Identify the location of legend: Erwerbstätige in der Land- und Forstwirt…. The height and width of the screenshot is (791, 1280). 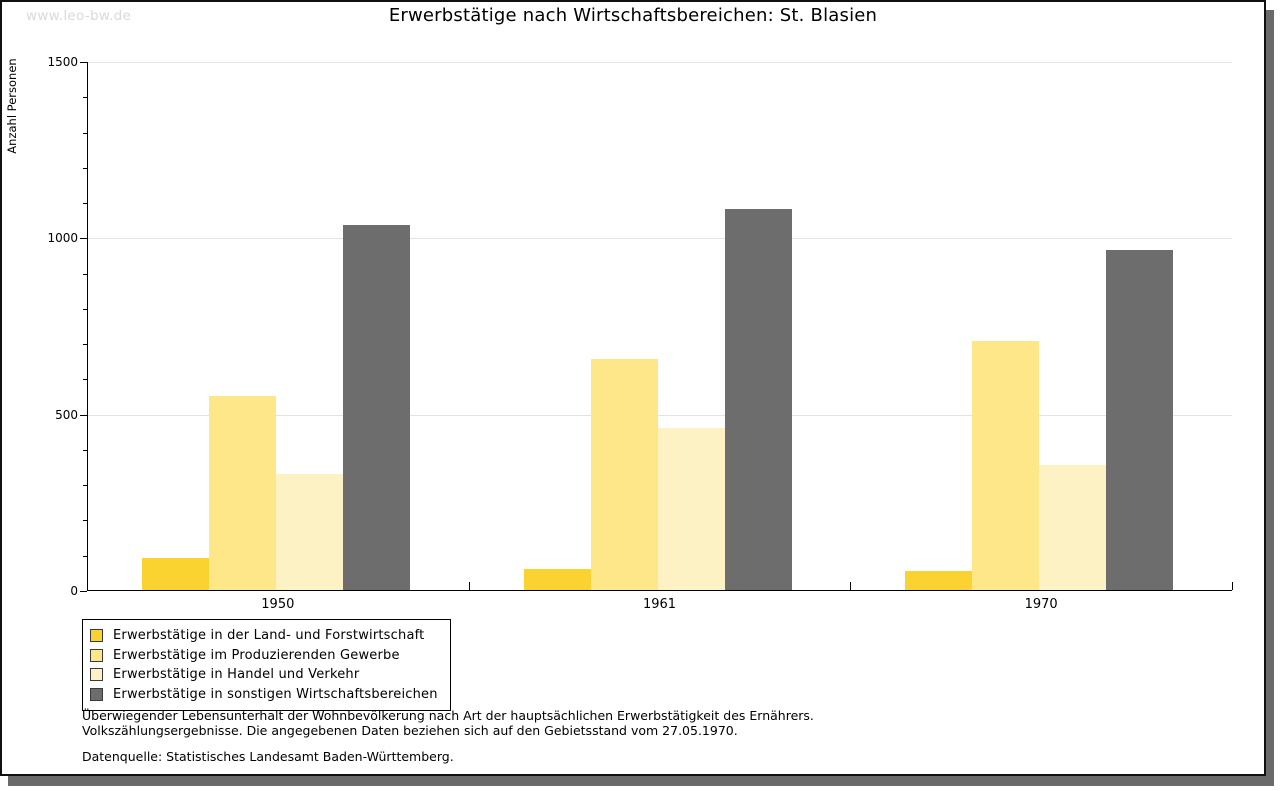
(266, 665).